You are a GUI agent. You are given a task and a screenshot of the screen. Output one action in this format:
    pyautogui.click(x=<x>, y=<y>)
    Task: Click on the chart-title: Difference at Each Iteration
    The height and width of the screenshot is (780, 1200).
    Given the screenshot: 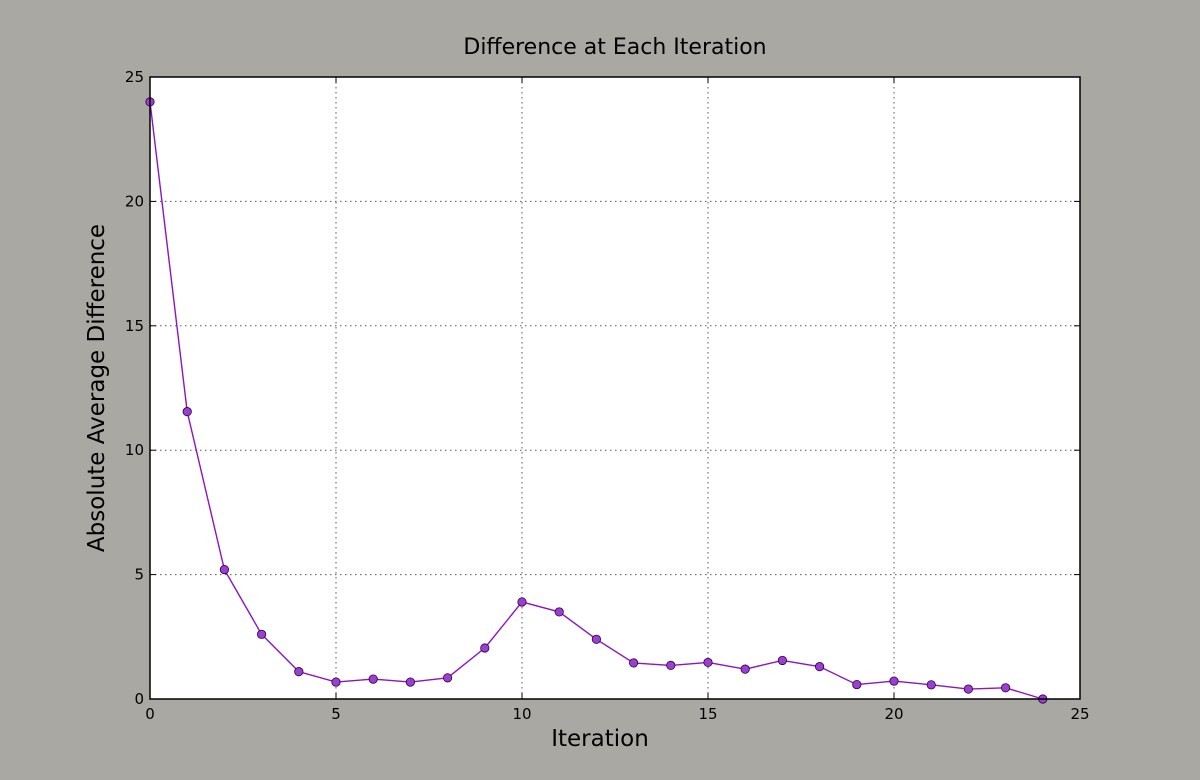 What is the action you would take?
    pyautogui.click(x=614, y=47)
    